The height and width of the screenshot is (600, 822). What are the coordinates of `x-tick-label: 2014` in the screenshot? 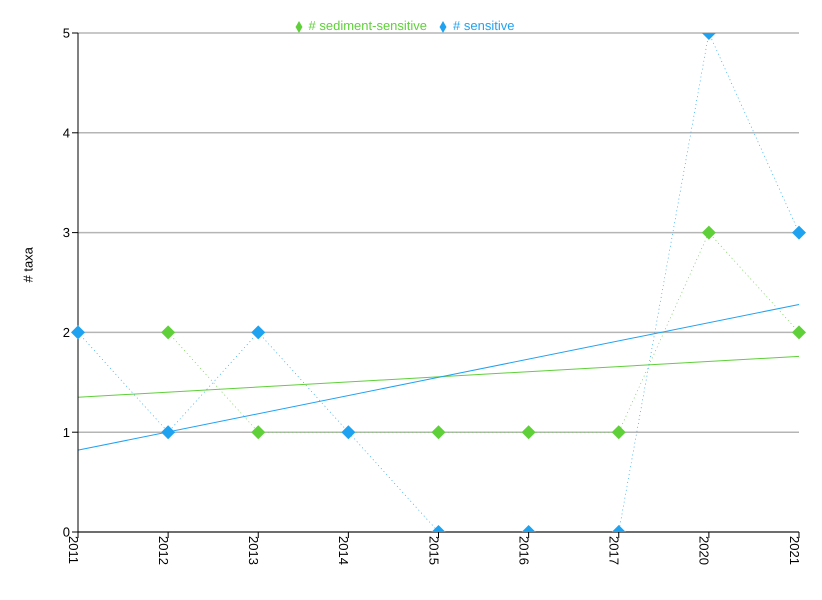 It's located at (344, 550).